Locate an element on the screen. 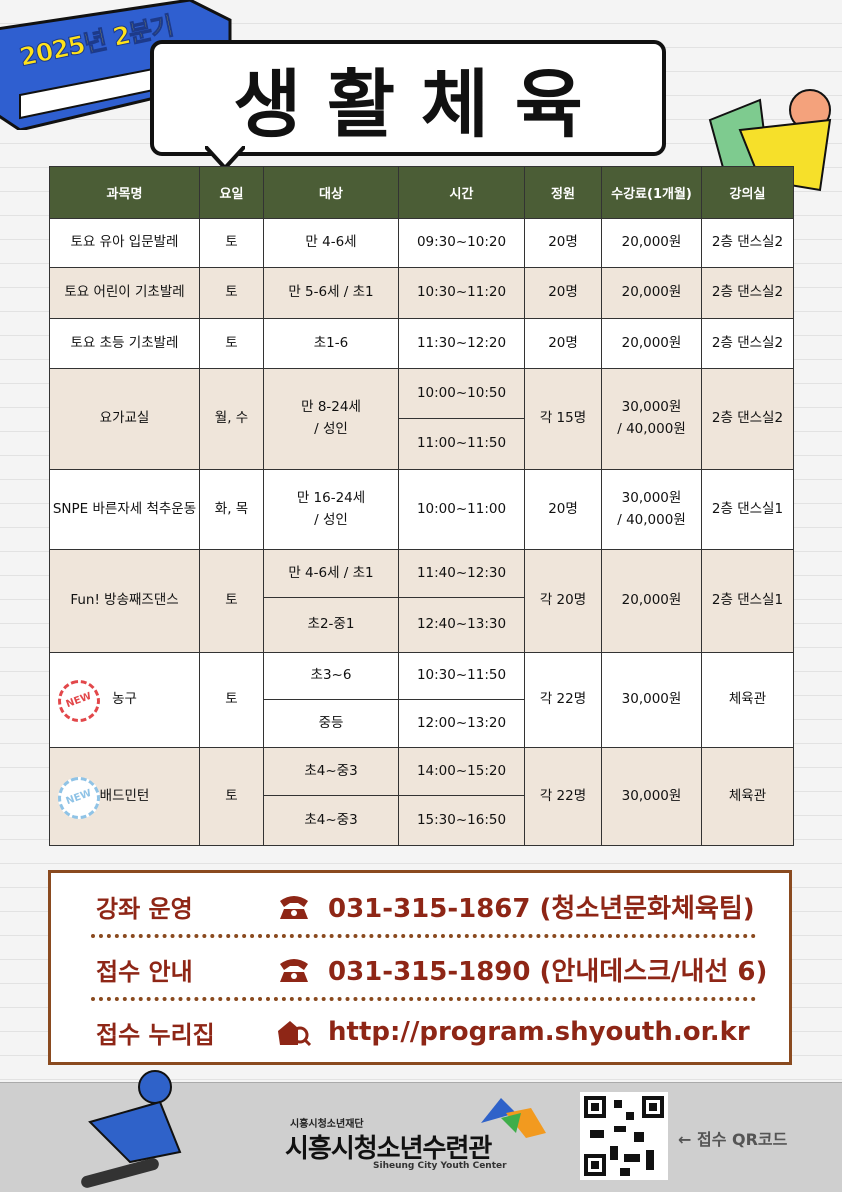 The width and height of the screenshot is (842, 1192). course-name-cell: SNPE 바른자세 척추운동 is located at coordinates (124, 509).